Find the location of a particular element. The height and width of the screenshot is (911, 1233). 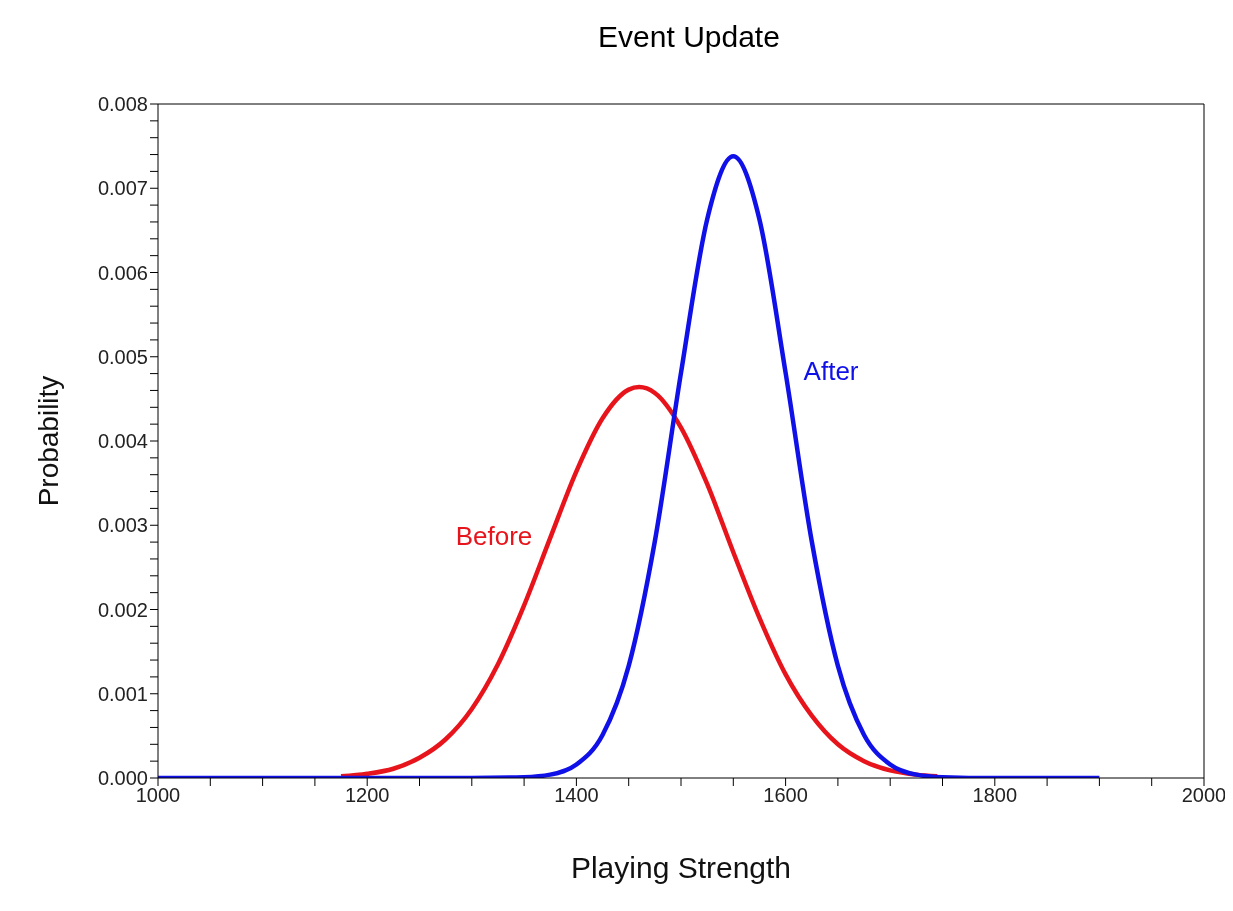

y-tick-label: 0.002 is located at coordinates (122, 609).